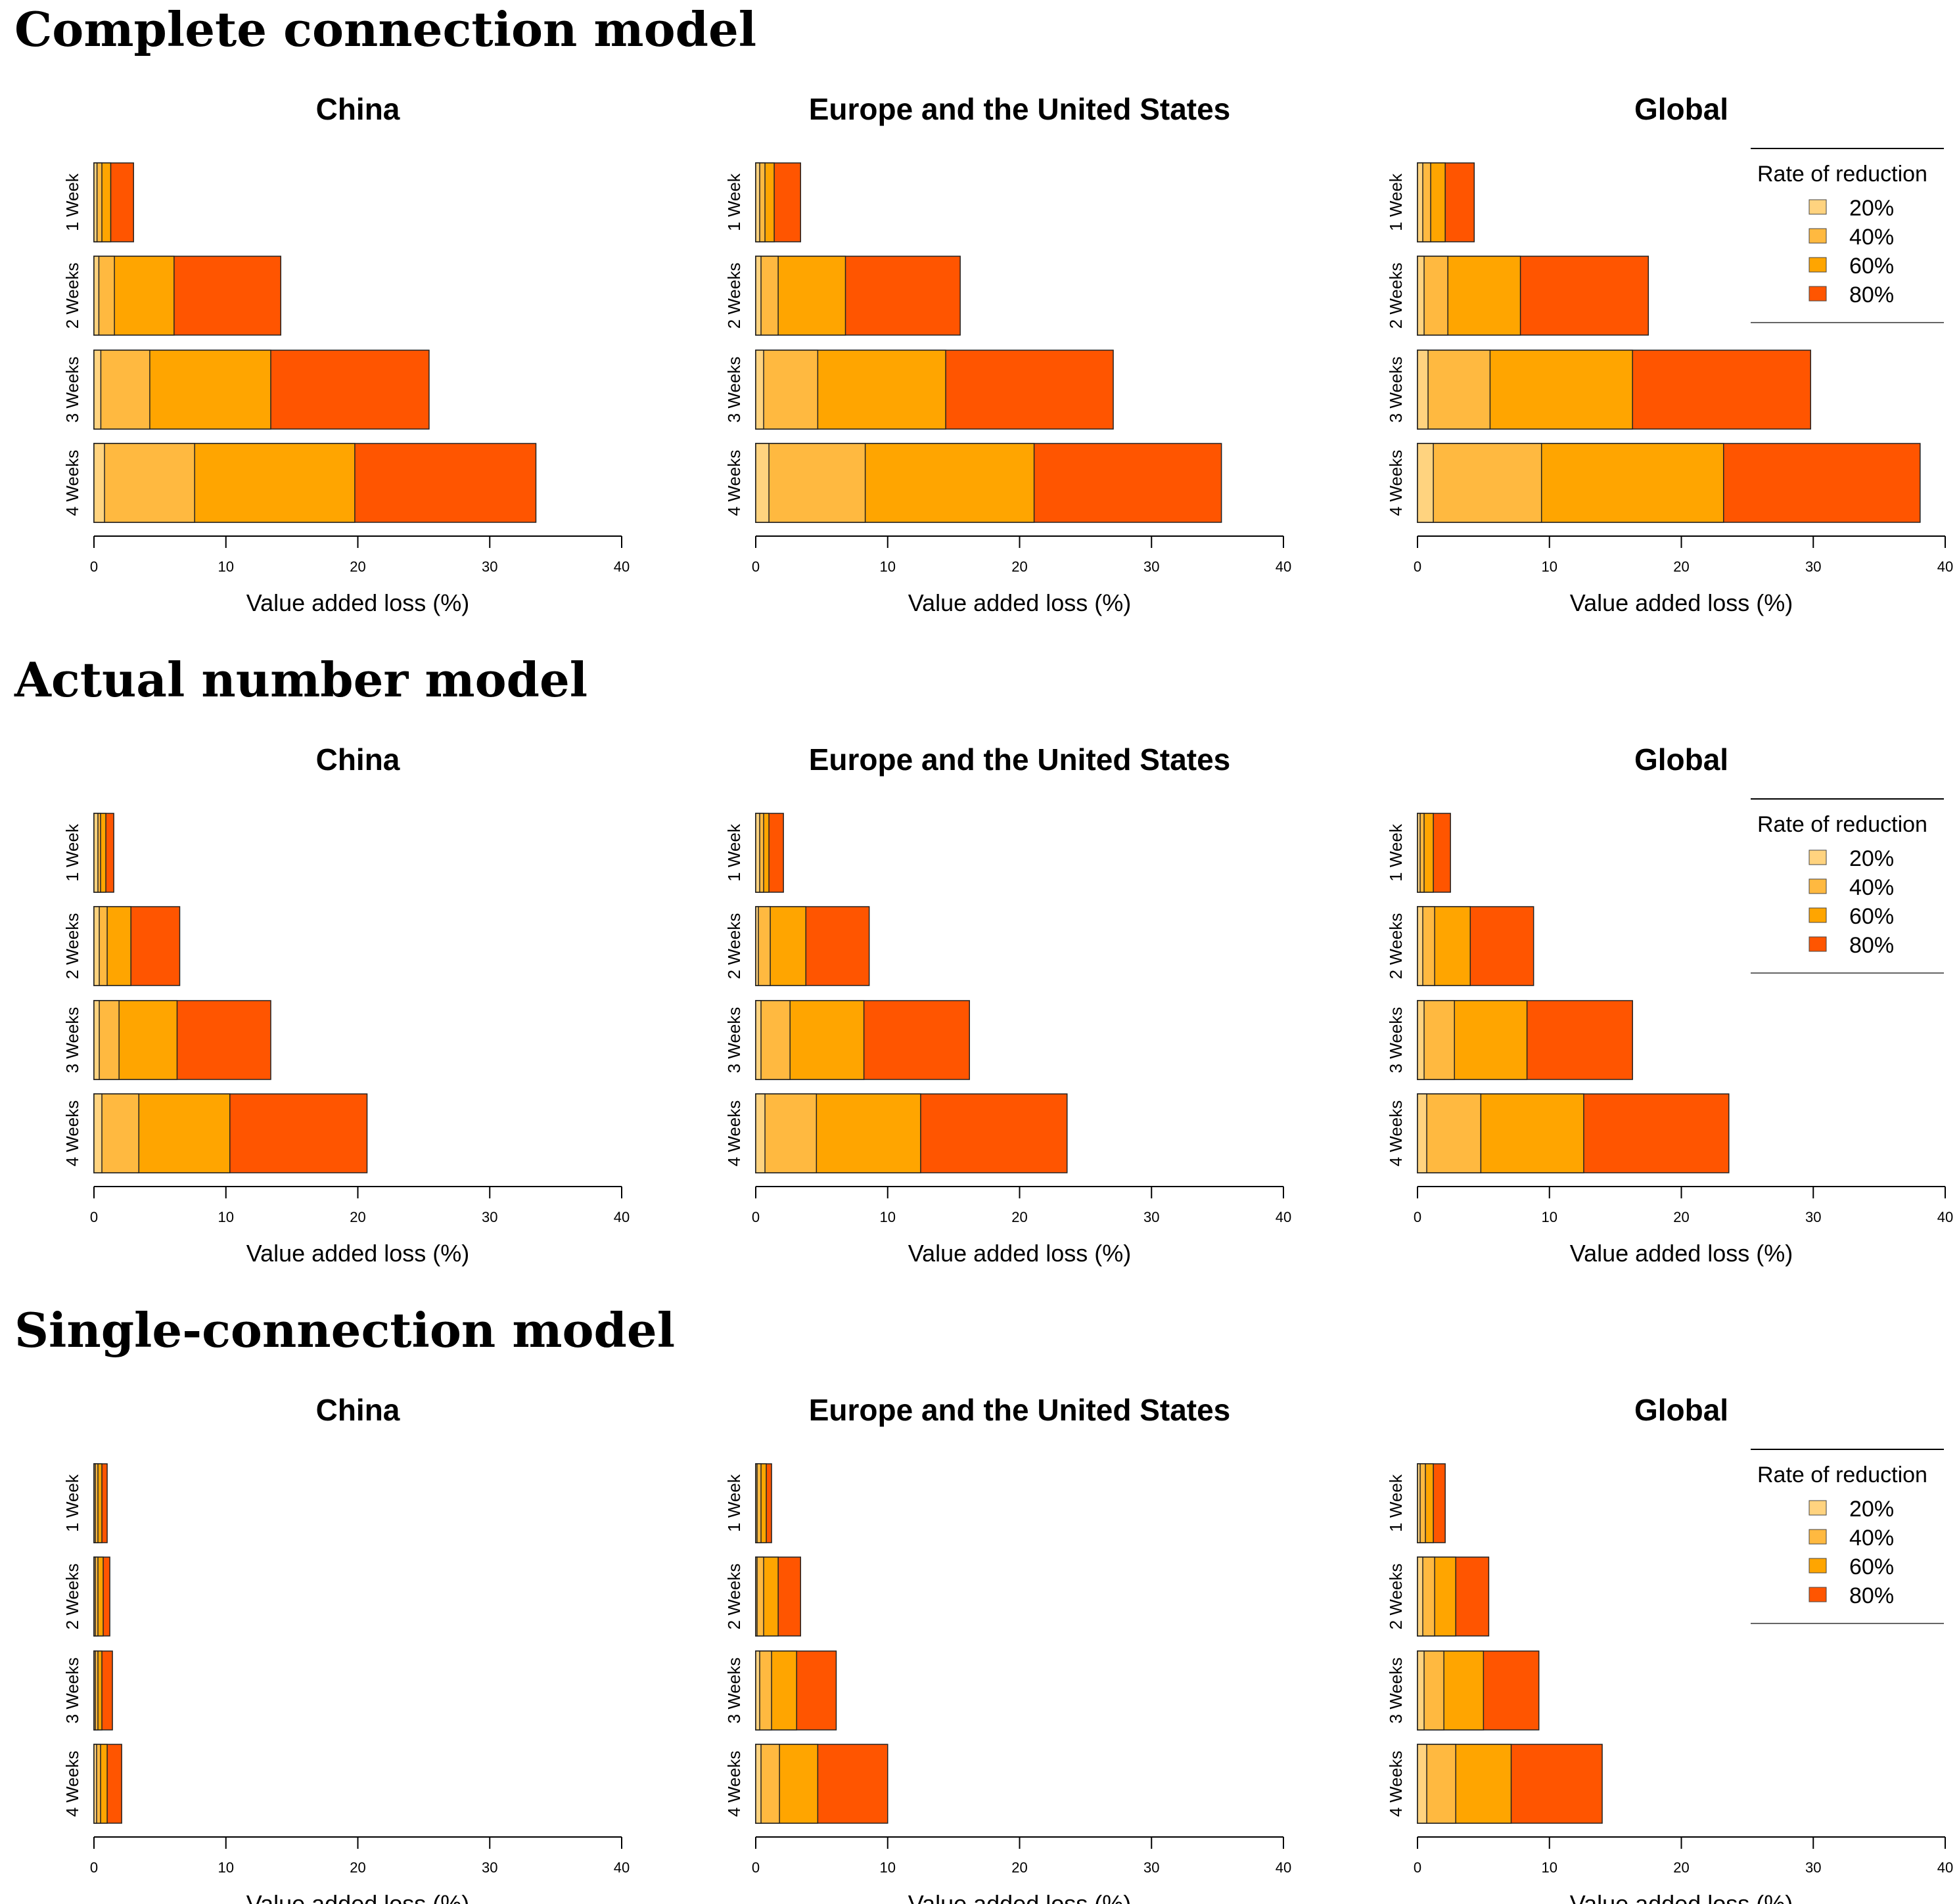 The width and height of the screenshot is (1959, 1904). Describe the element at coordinates (358, 109) in the screenshot. I see `chart-title: China` at that location.